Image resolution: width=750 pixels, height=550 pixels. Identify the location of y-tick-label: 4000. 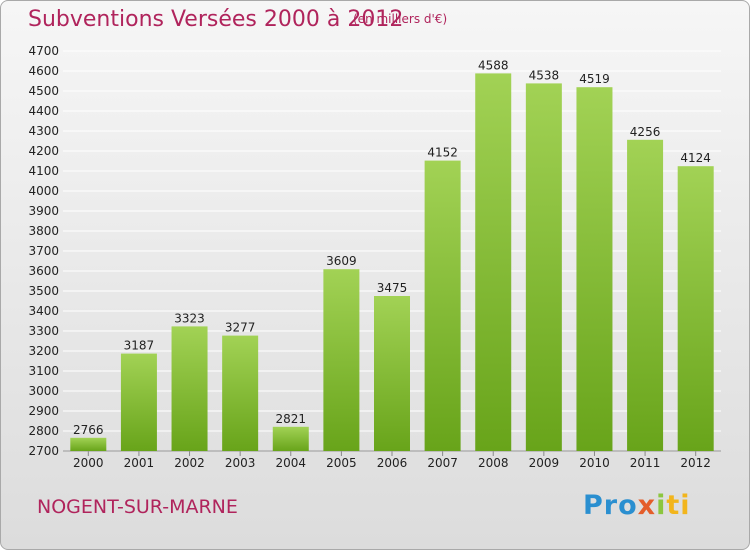
(43, 191).